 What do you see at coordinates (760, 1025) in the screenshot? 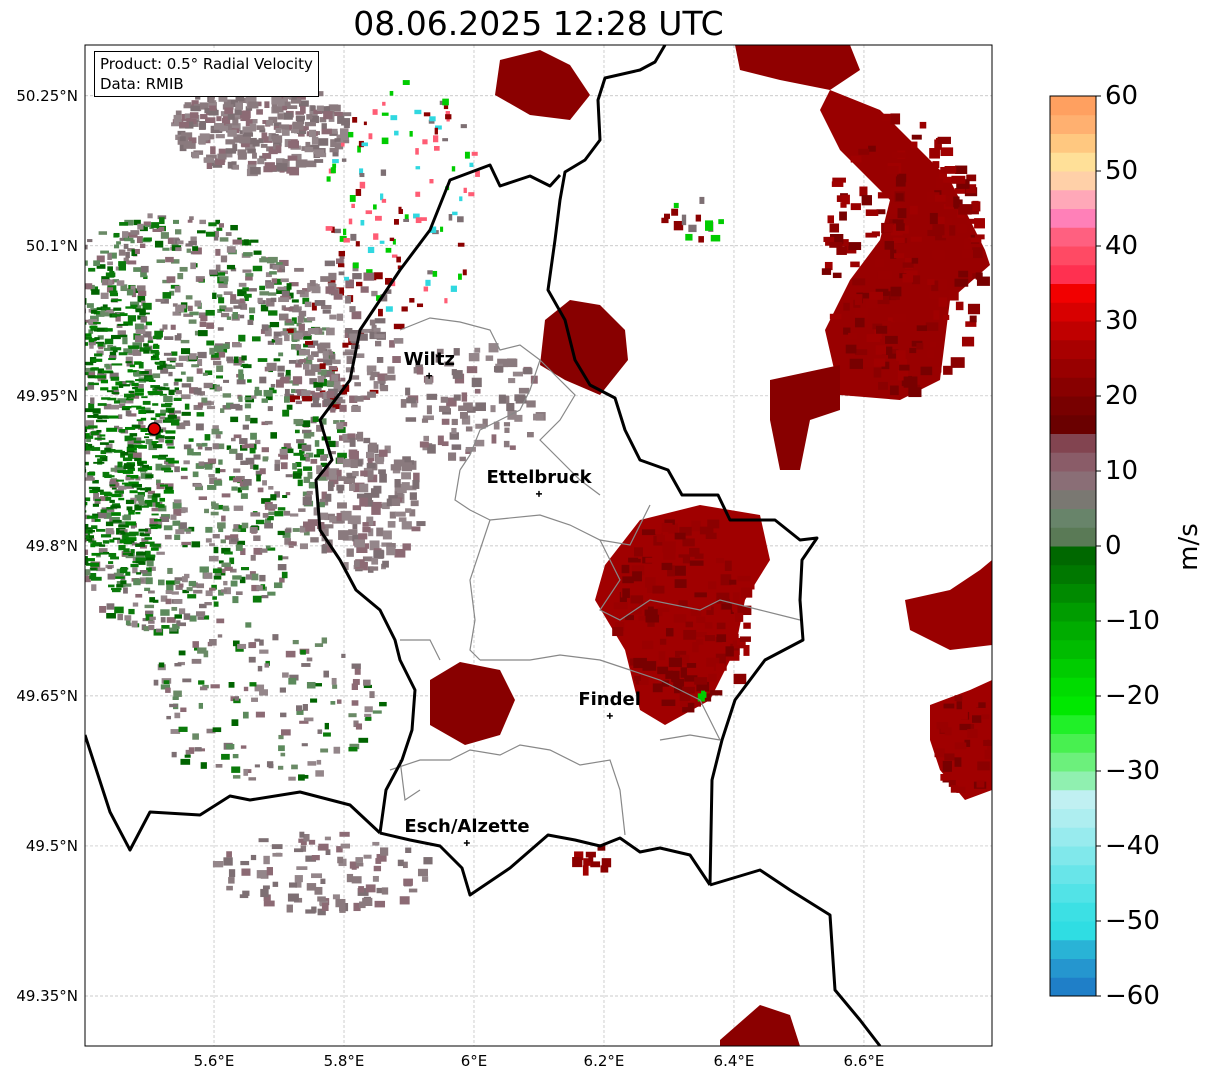
I see `radar-echo-region` at bounding box center [760, 1025].